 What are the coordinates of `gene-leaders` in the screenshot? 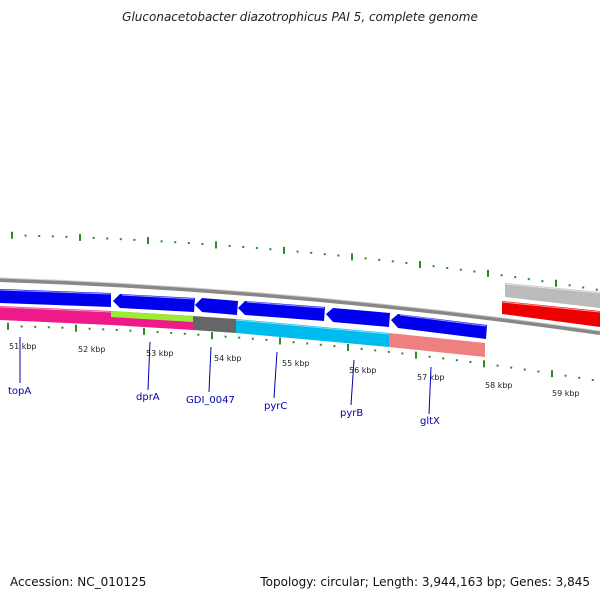 It's located at (225, 376).